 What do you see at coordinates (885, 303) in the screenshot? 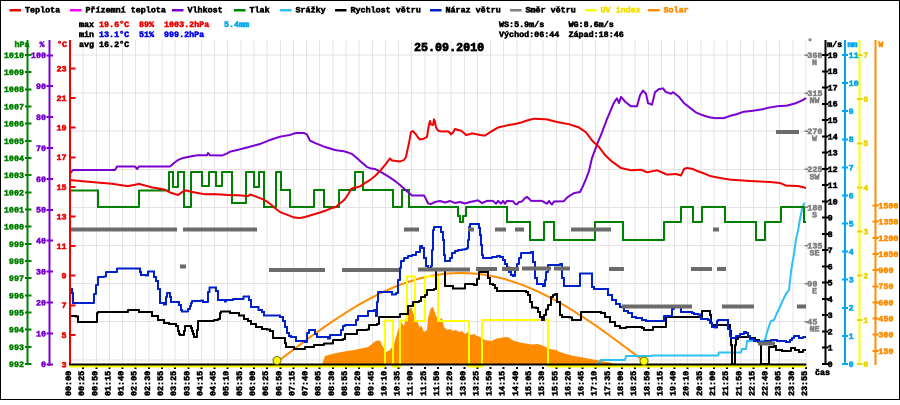
I see `svg-text: 600` at bounding box center [885, 303].